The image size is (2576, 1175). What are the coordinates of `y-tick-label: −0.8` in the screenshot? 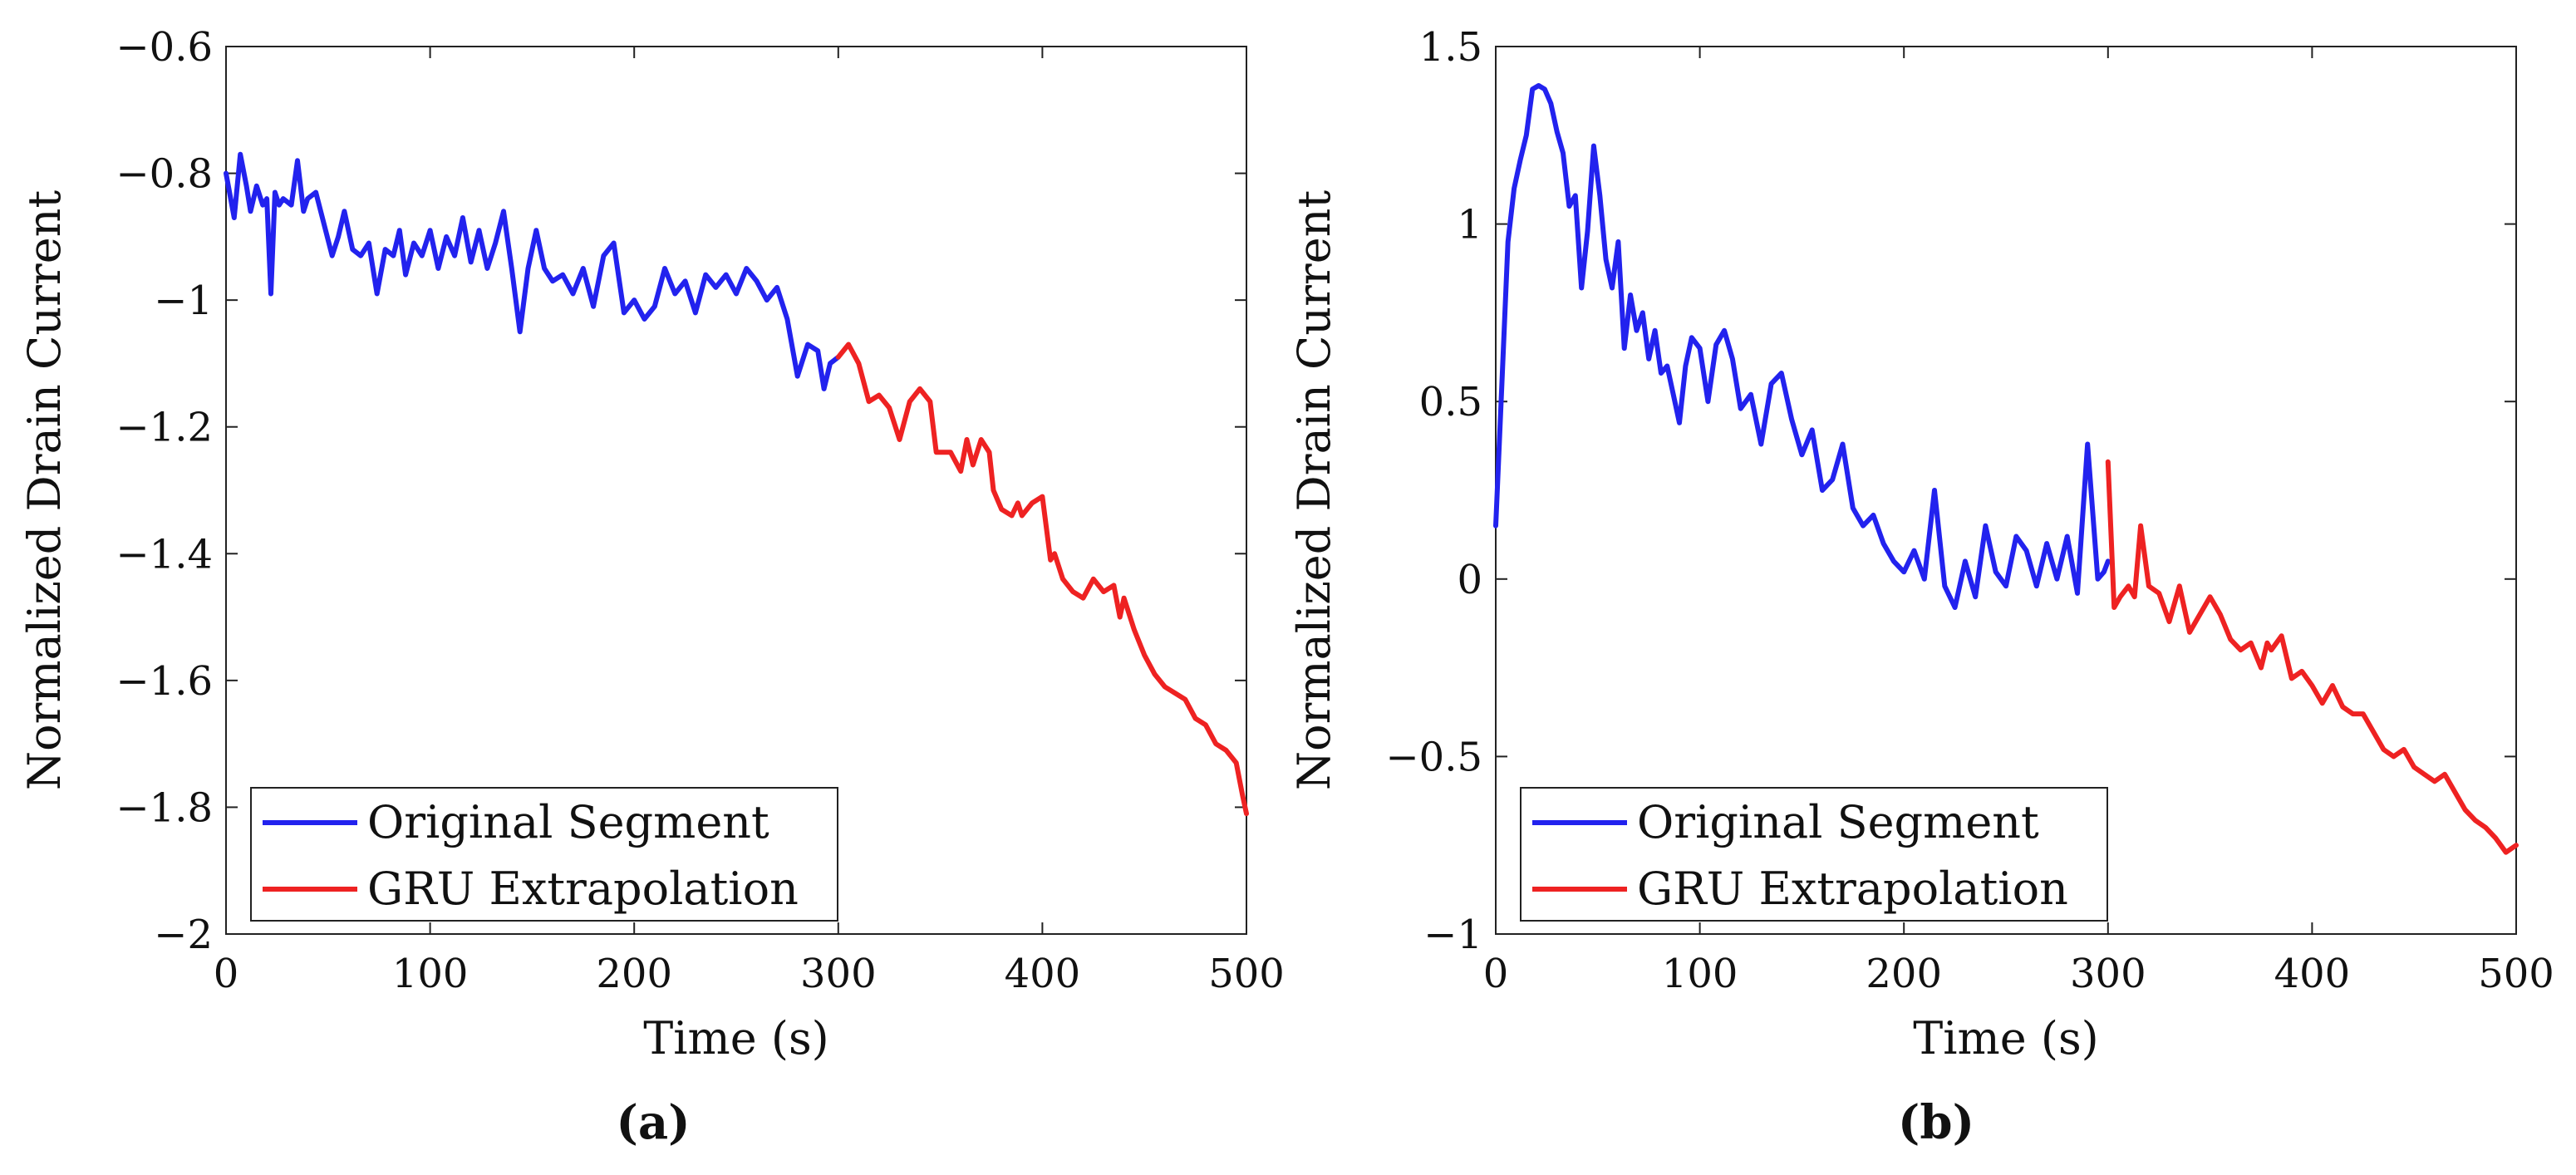 It's located at (164, 174).